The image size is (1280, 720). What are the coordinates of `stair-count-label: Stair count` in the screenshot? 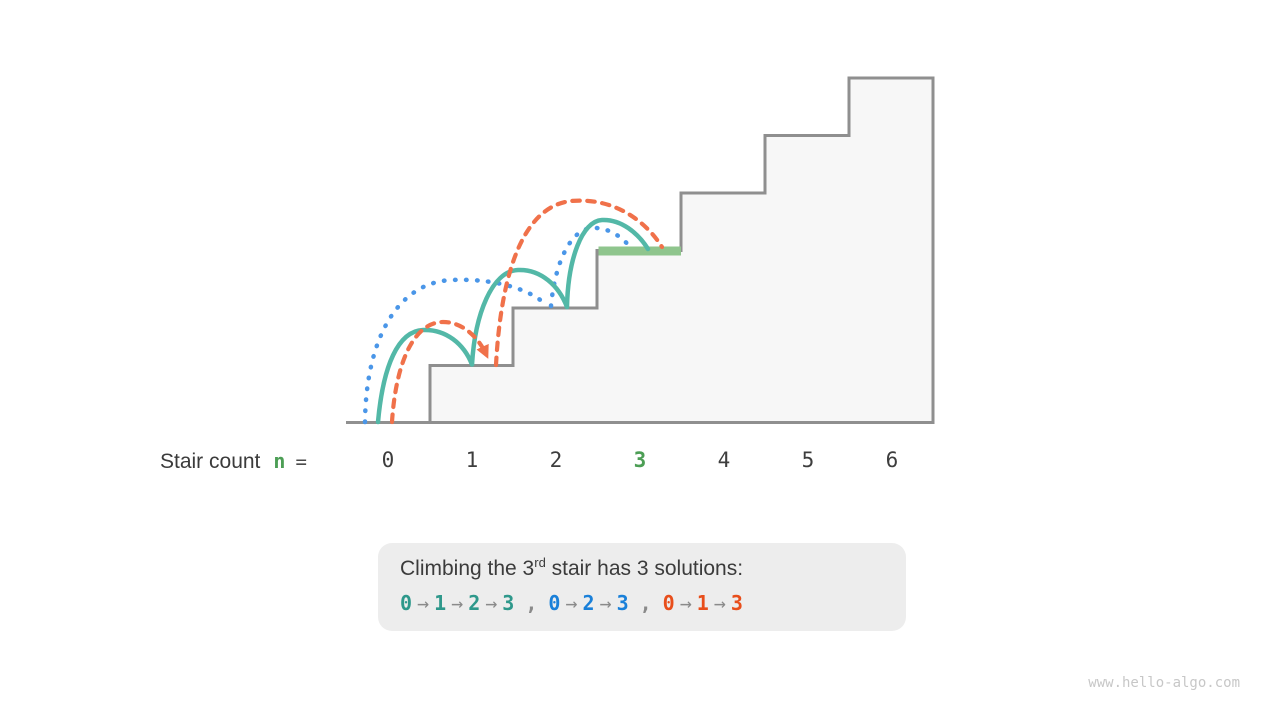 It's located at (210, 461).